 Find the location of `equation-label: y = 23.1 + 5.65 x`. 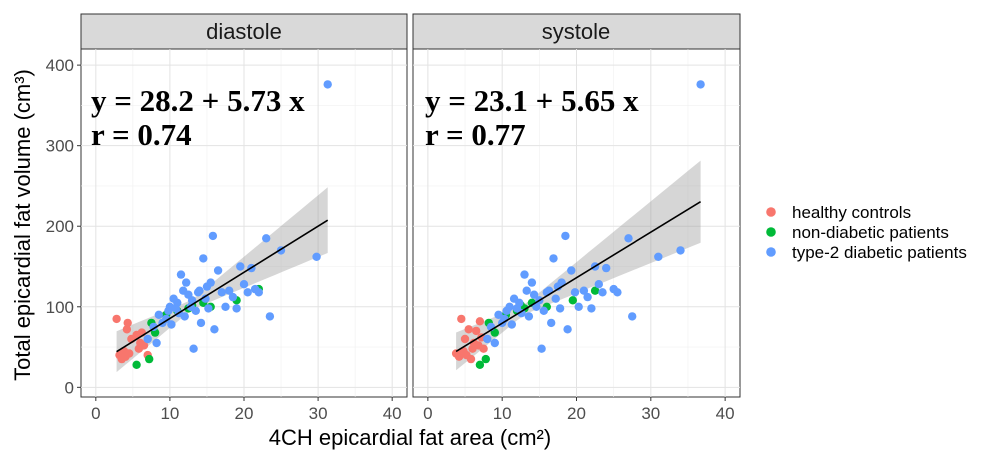

equation-label: y = 23.1 + 5.65 x is located at coordinates (532, 100).